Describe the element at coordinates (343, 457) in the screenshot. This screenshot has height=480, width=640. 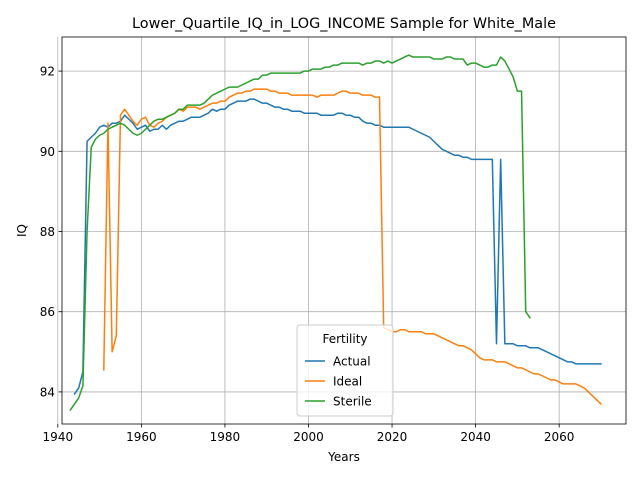
I see `x-axis-label: Years` at that location.